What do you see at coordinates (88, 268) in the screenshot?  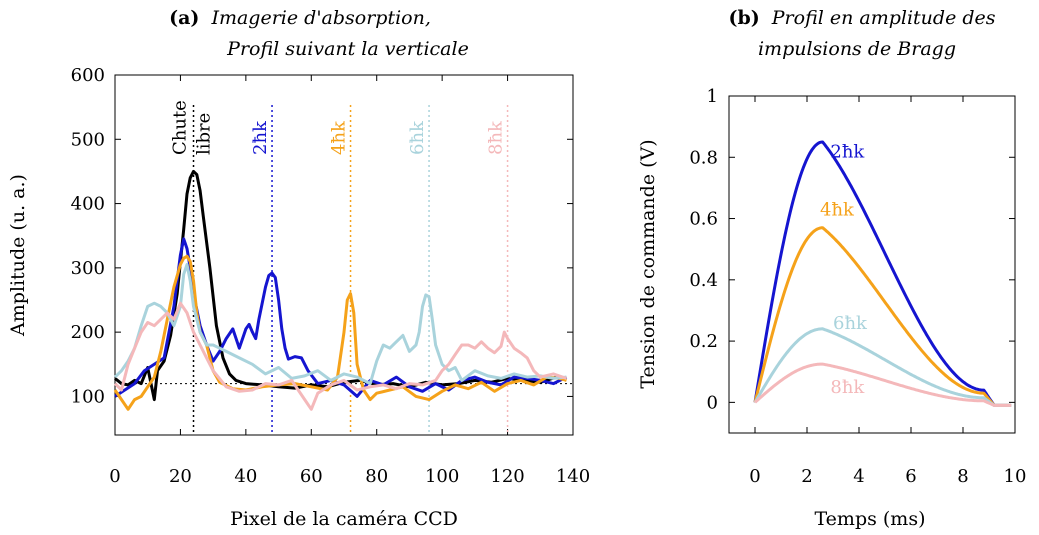 I see `a-ytick-label: 300` at bounding box center [88, 268].